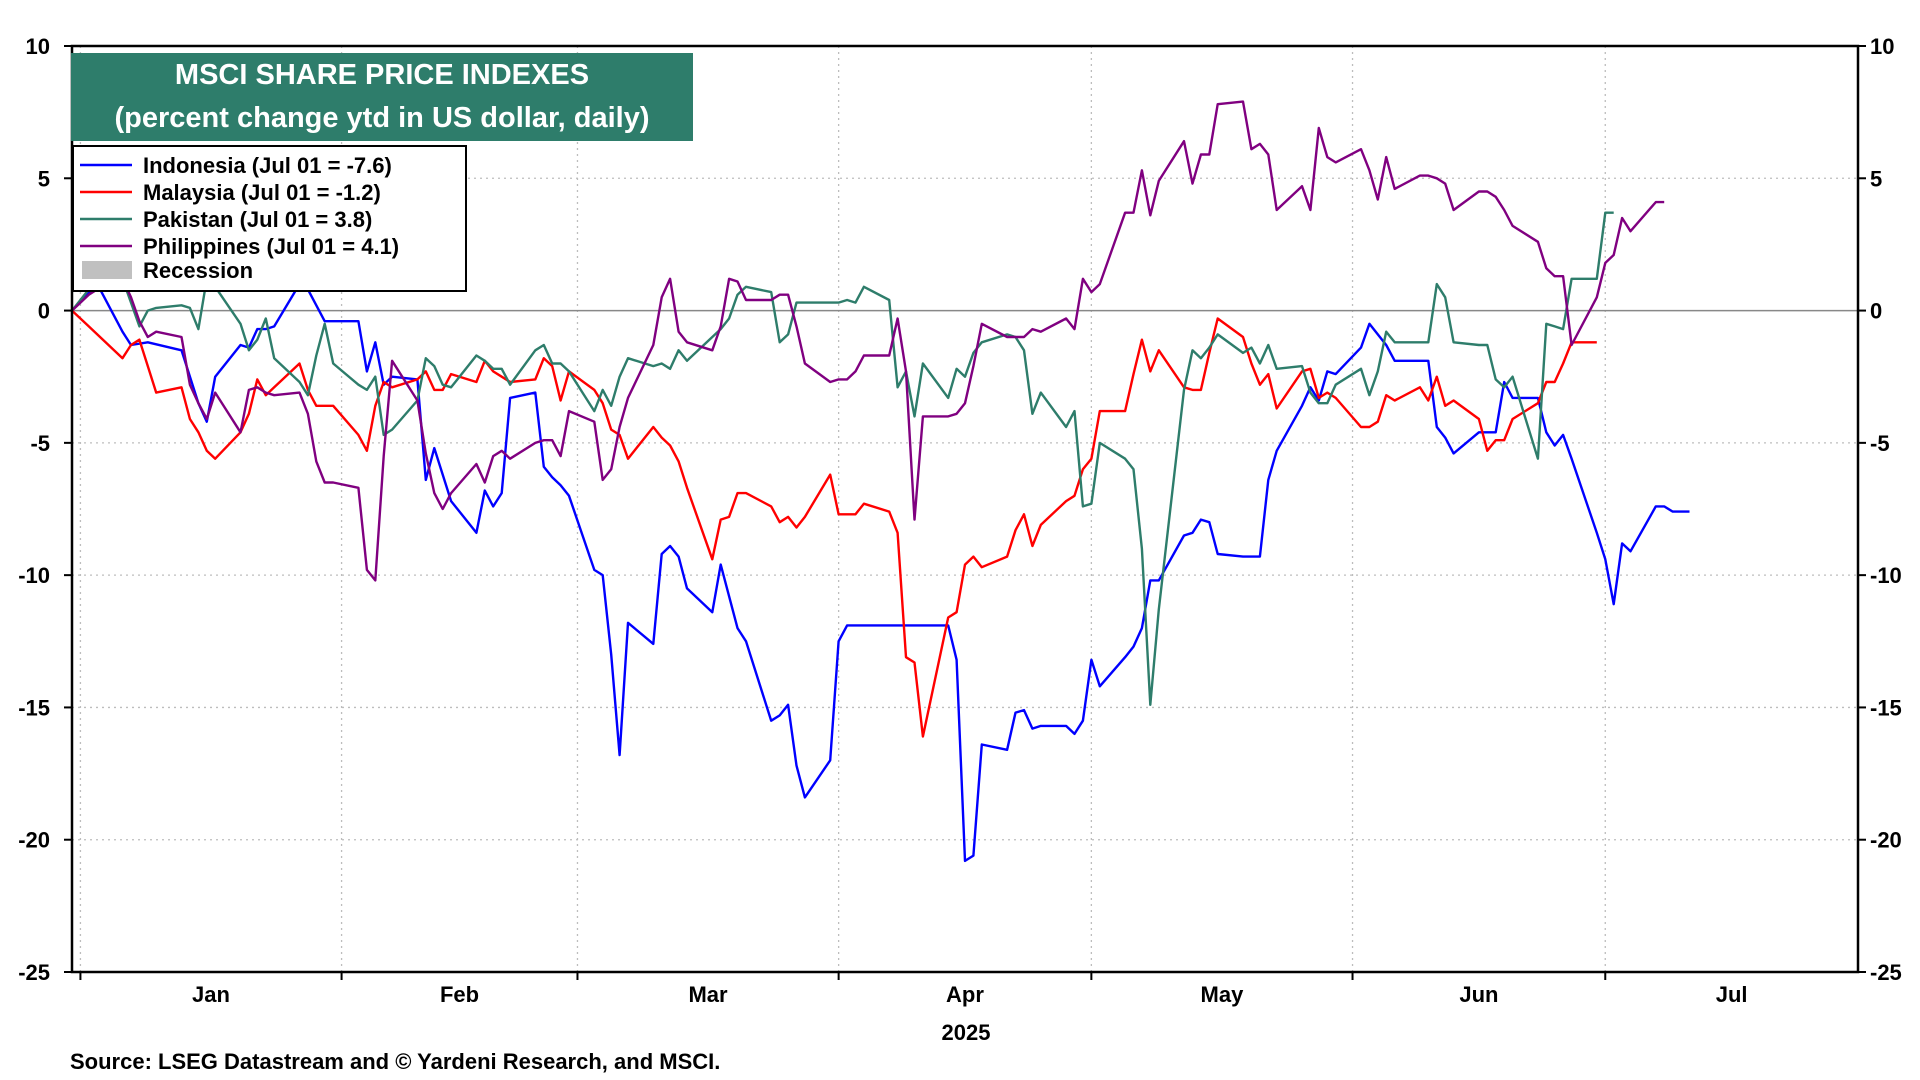 The image size is (1920, 1080). Describe the element at coordinates (107, 270) in the screenshot. I see `legend-swatch-recession` at that location.